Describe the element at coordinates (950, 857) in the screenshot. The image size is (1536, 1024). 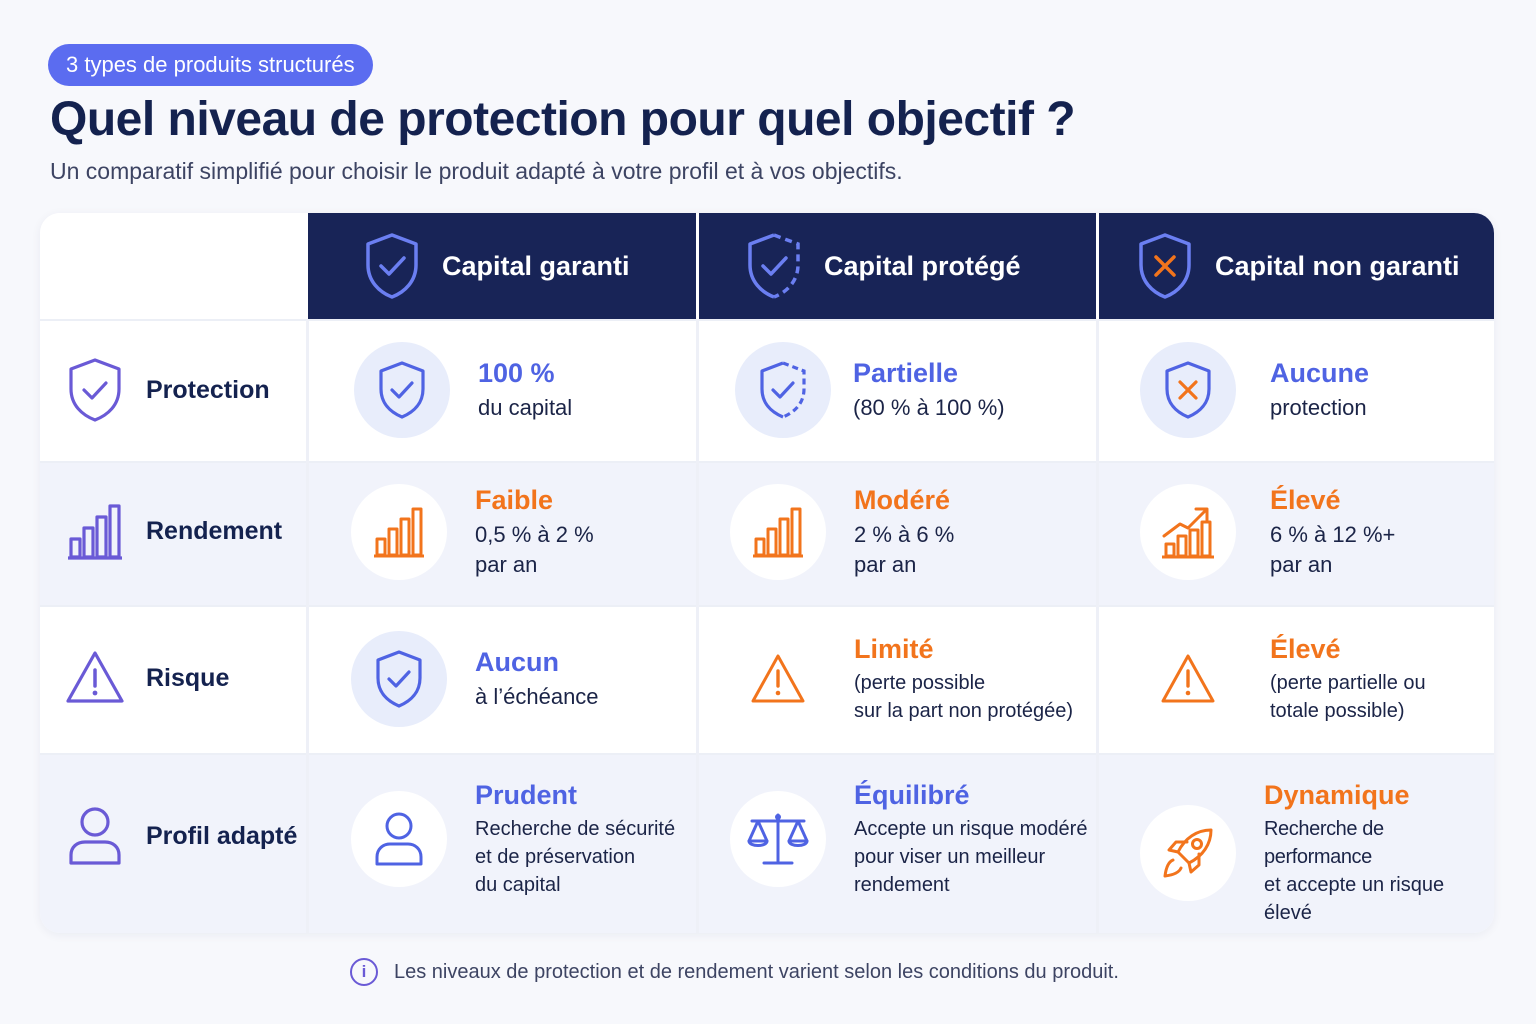
I see `cell-line: pour viser un meilleur` at that location.